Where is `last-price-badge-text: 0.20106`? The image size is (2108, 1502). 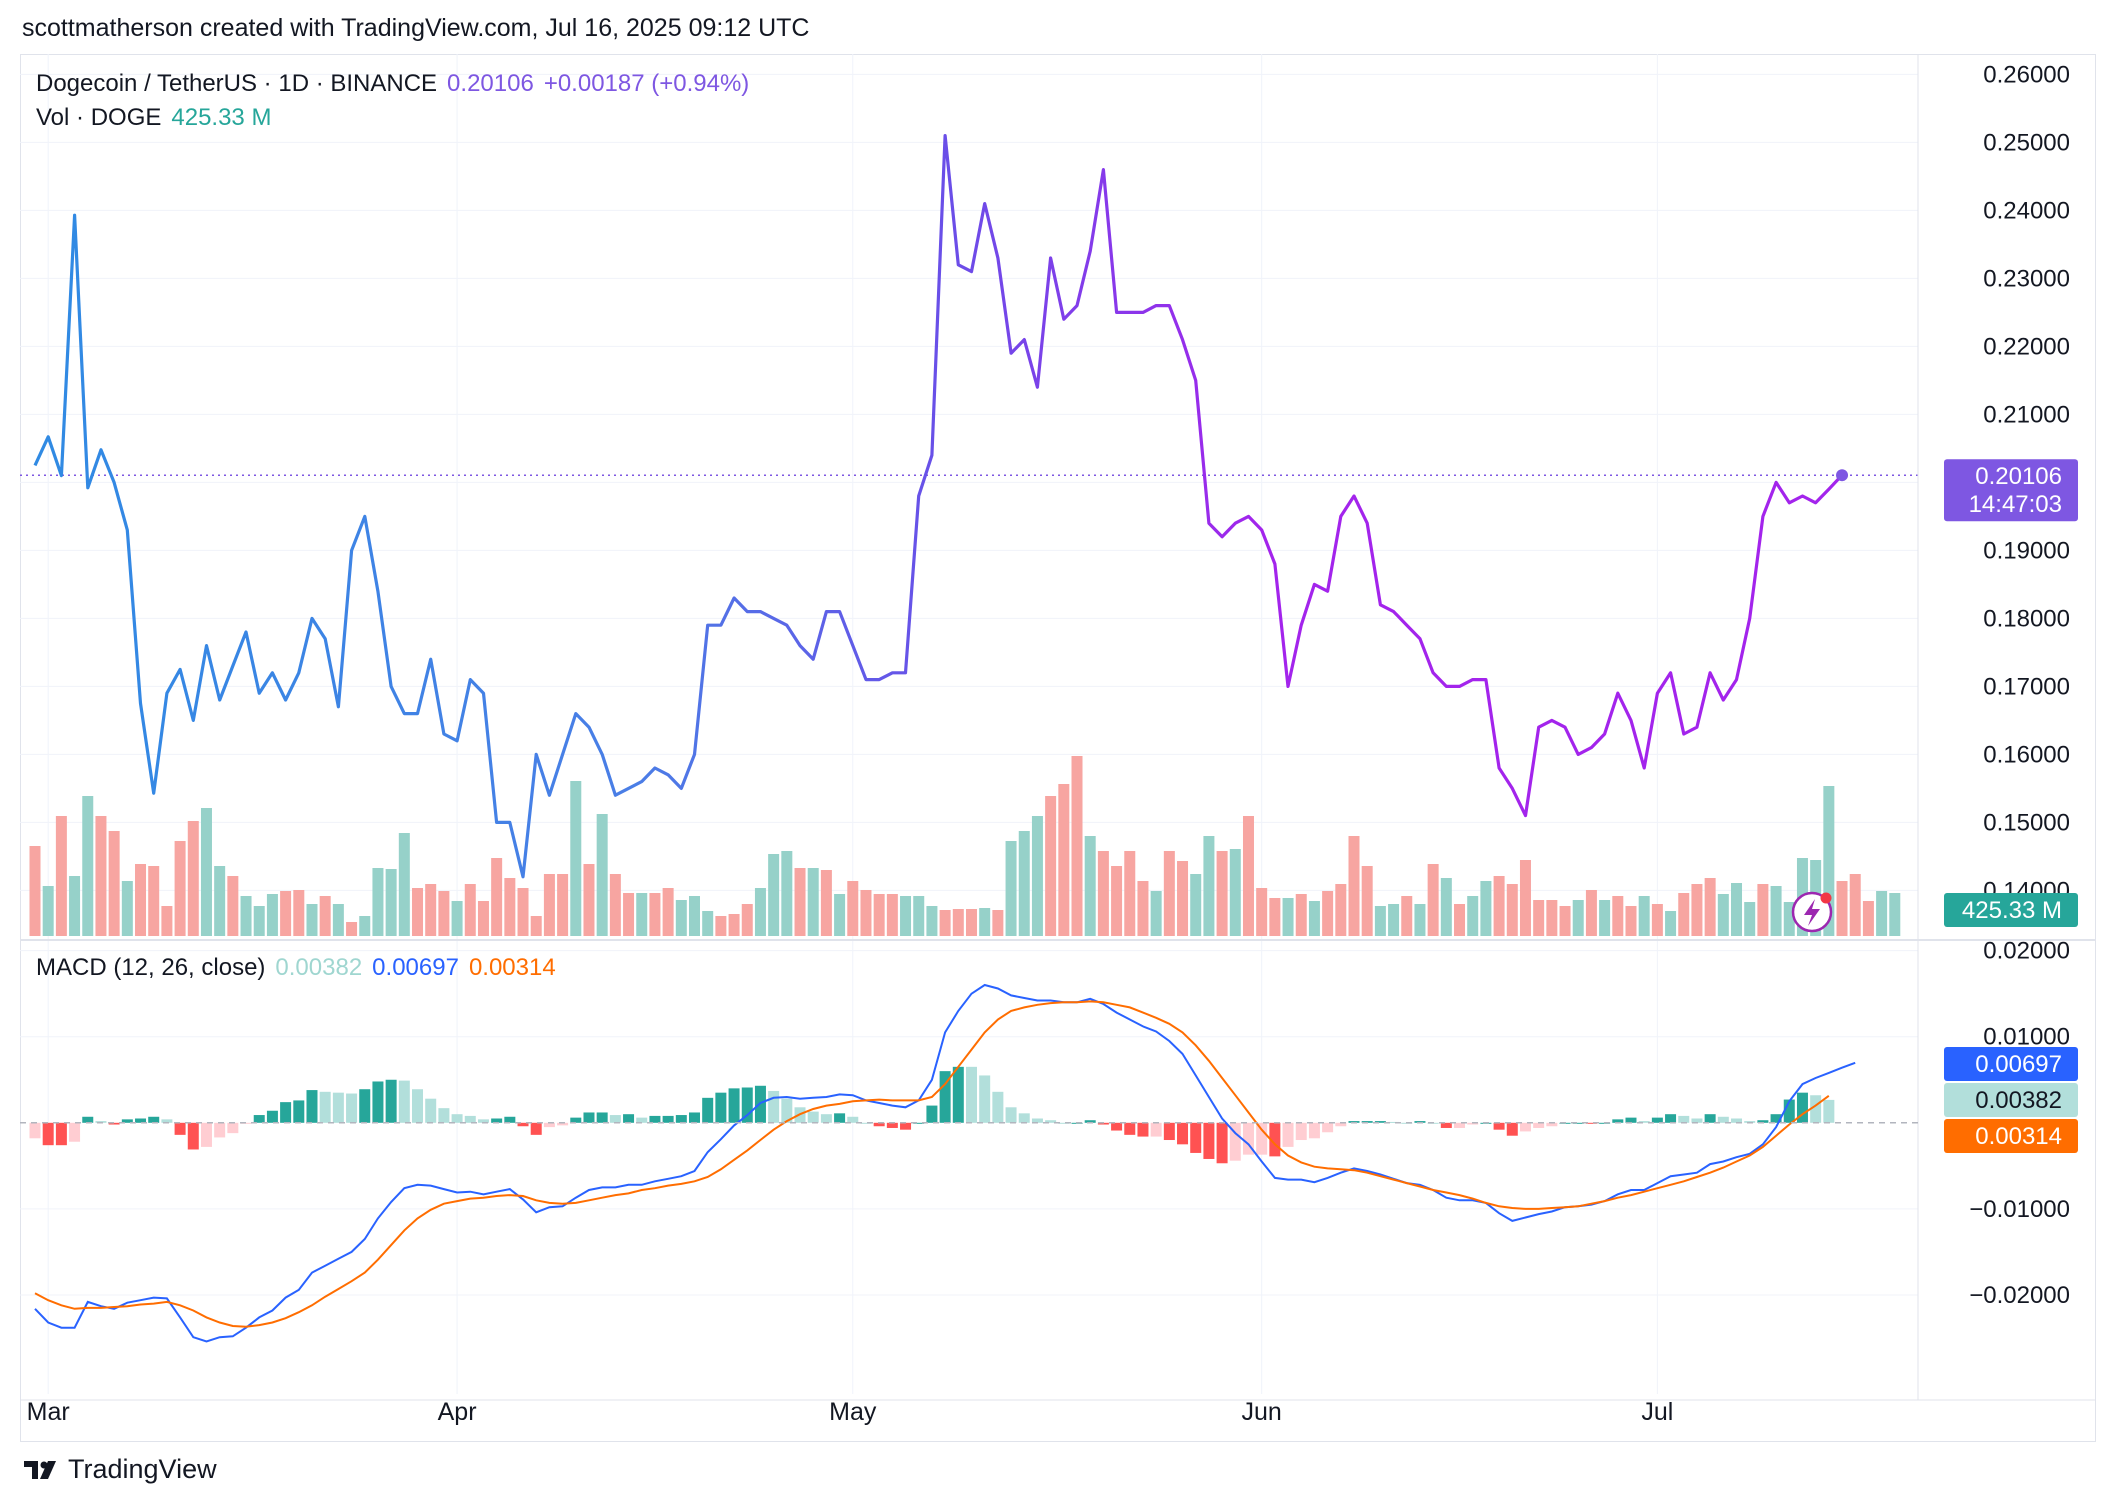
last-price-badge-text: 0.20106 is located at coordinates (2018, 476).